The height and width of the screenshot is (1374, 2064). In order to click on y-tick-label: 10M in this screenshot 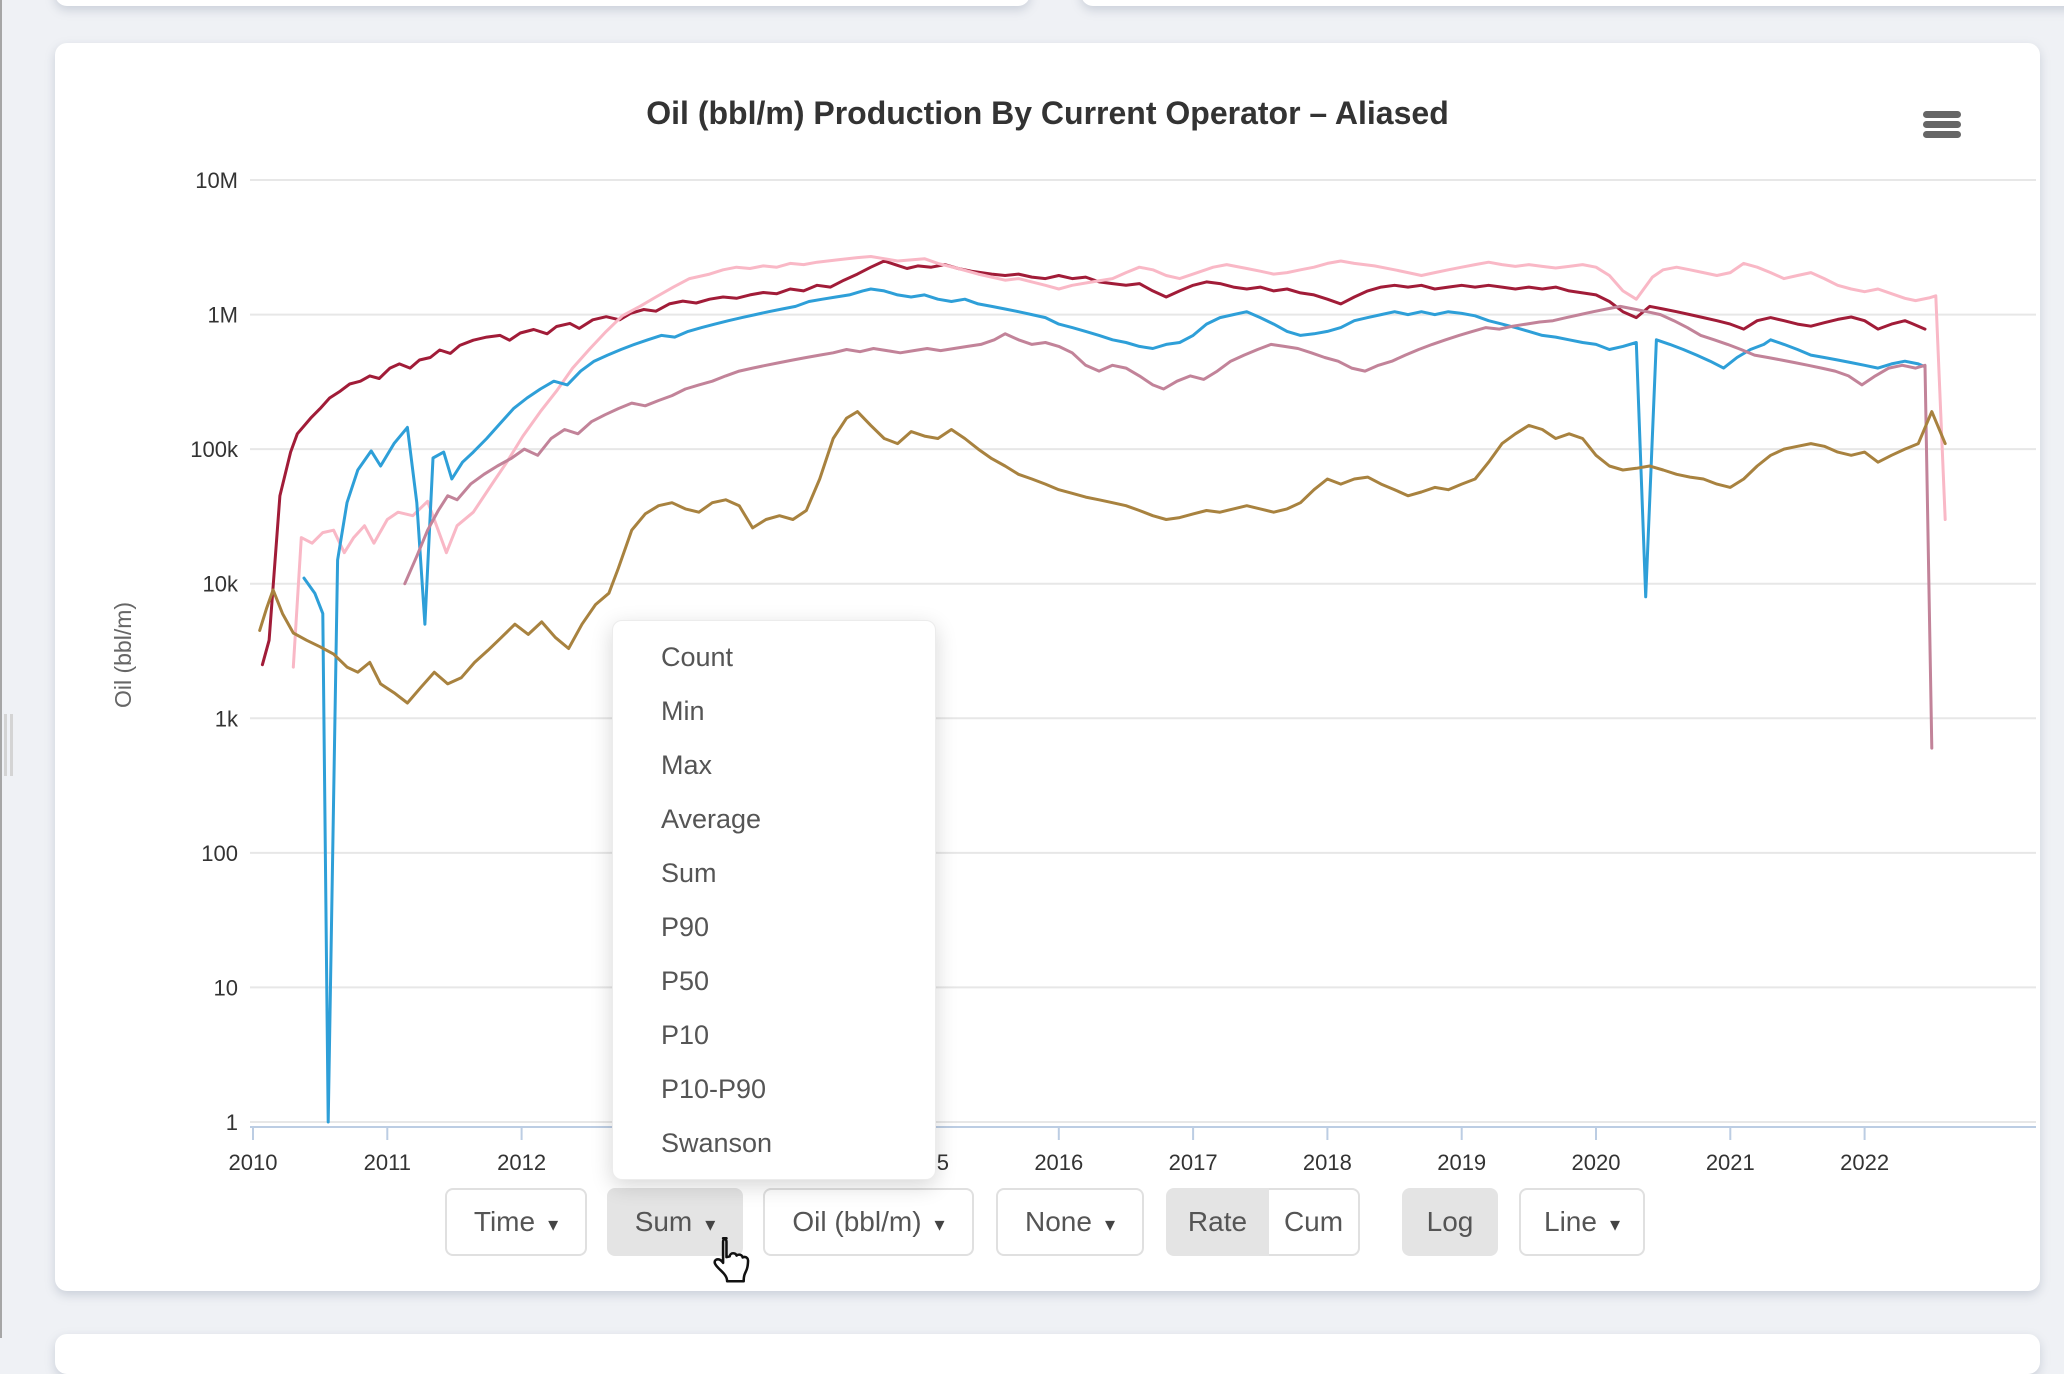, I will do `click(216, 180)`.